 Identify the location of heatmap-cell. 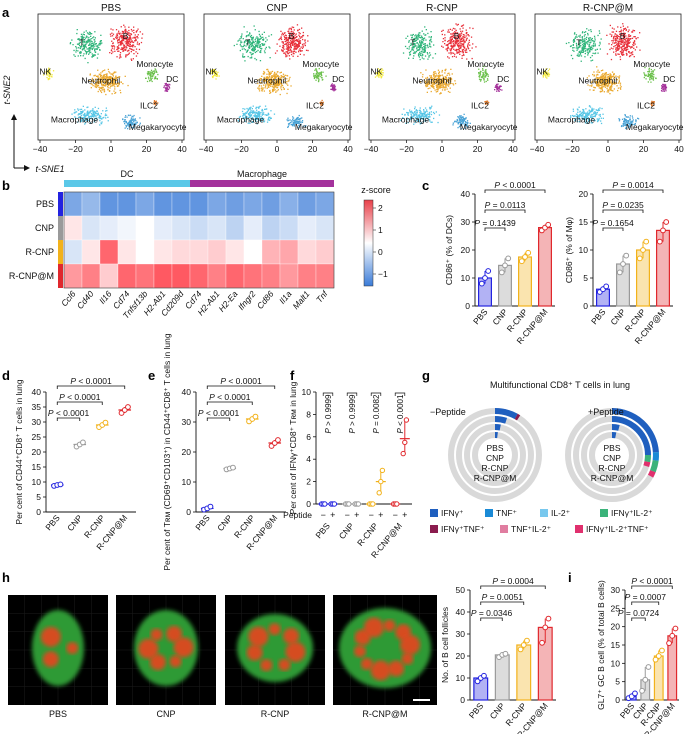
(91, 252).